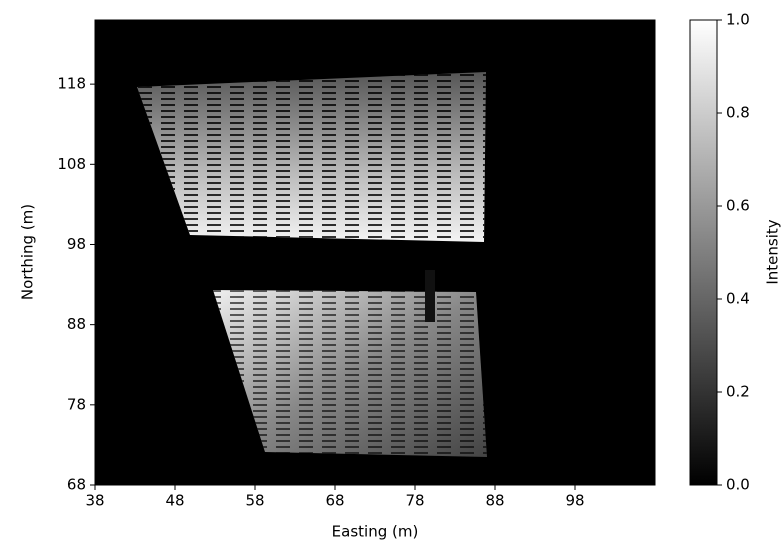 Image resolution: width=784 pixels, height=542 pixels. What do you see at coordinates (738, 206) in the screenshot?
I see `colorbar-tick-label: 0.6` at bounding box center [738, 206].